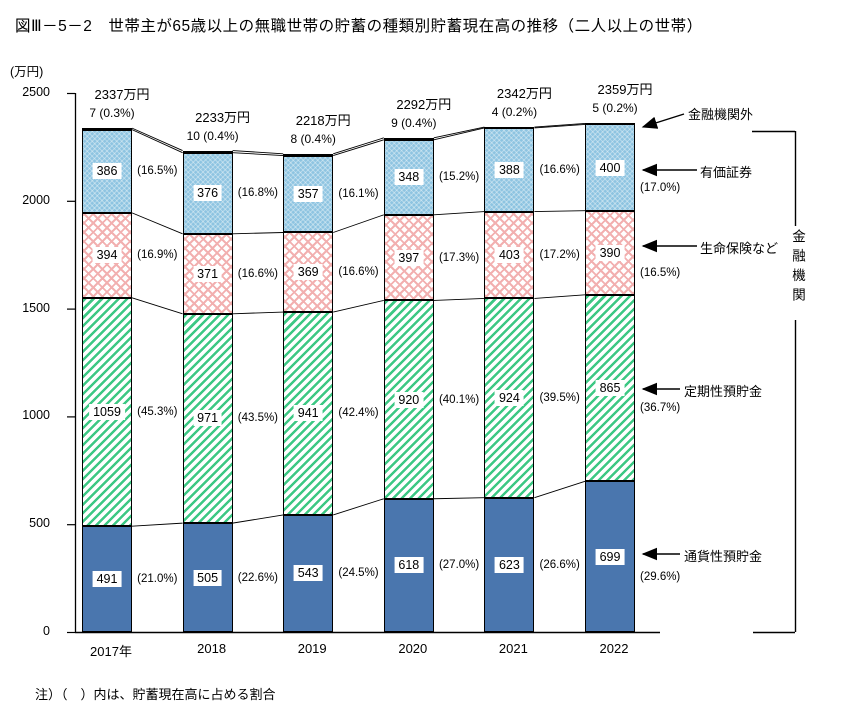 This screenshot has height=719, width=842. Describe the element at coordinates (409, 257) in the screenshot. I see `segment-value-label: 397` at that location.